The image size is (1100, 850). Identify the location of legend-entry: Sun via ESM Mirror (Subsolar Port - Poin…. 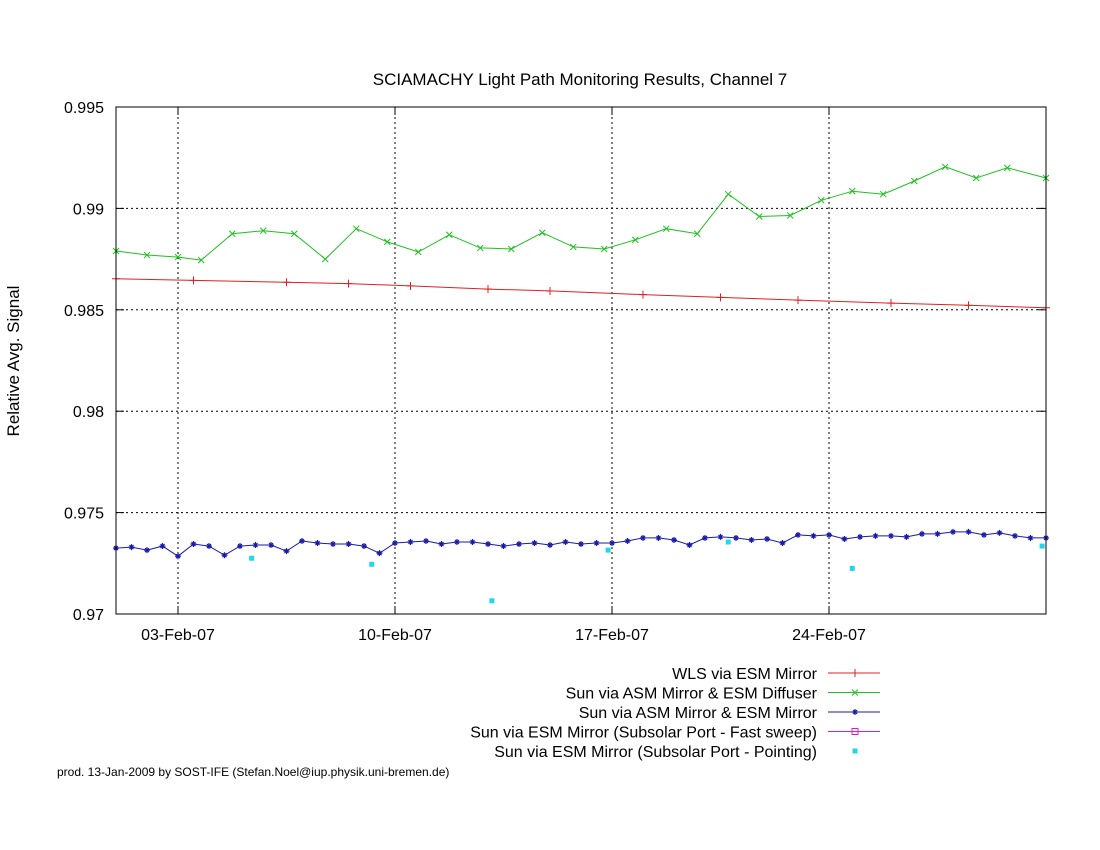
(676, 752).